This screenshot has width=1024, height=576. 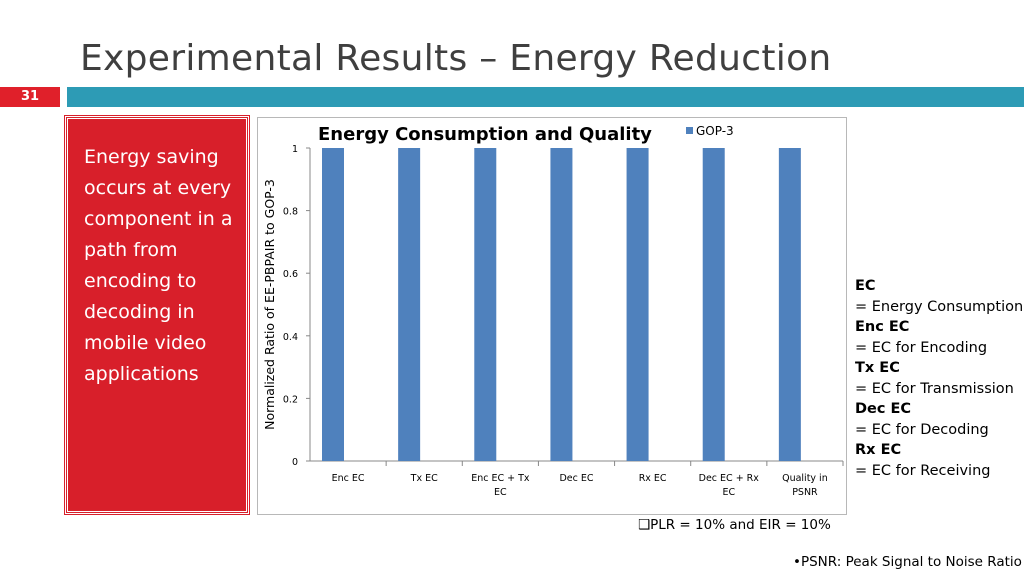 I want to click on psnr-note: •PSNR: Peak Signal to Noise Ratio, so click(x=907, y=562).